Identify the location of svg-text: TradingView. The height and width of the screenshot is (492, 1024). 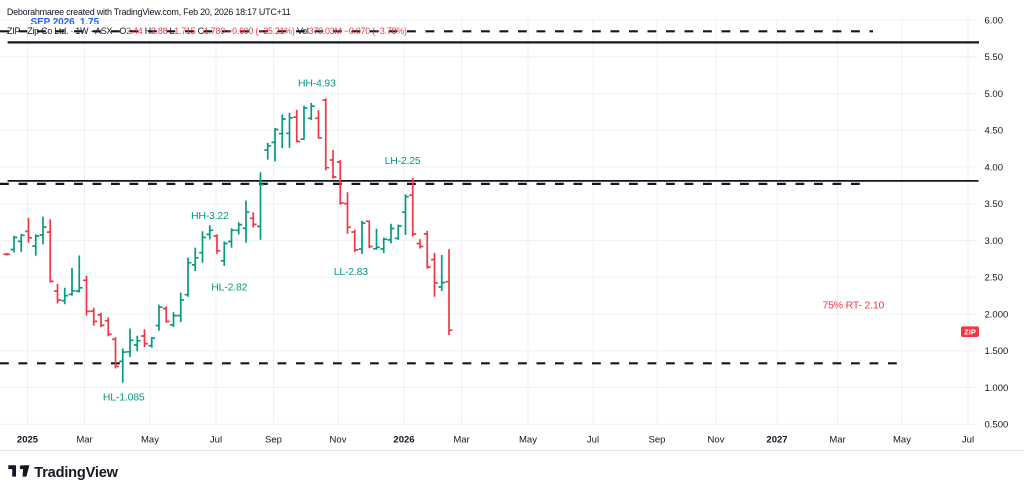
(76, 473).